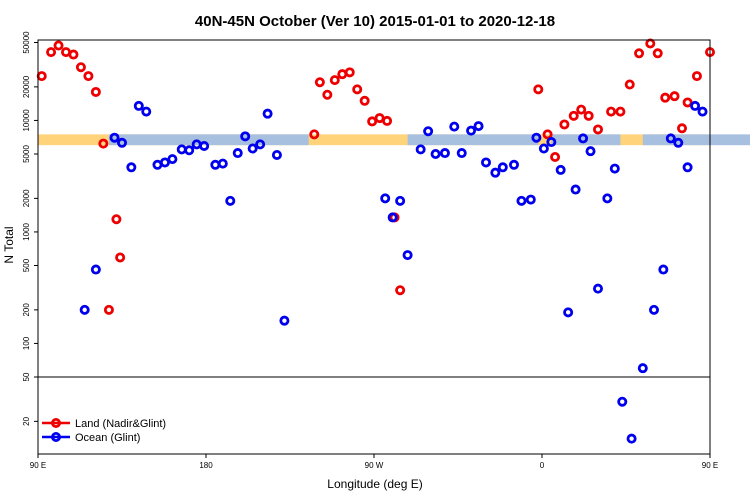 The height and width of the screenshot is (500, 750). Describe the element at coordinates (26, 376) in the screenshot. I see `y-tick-label-1: 50` at that location.